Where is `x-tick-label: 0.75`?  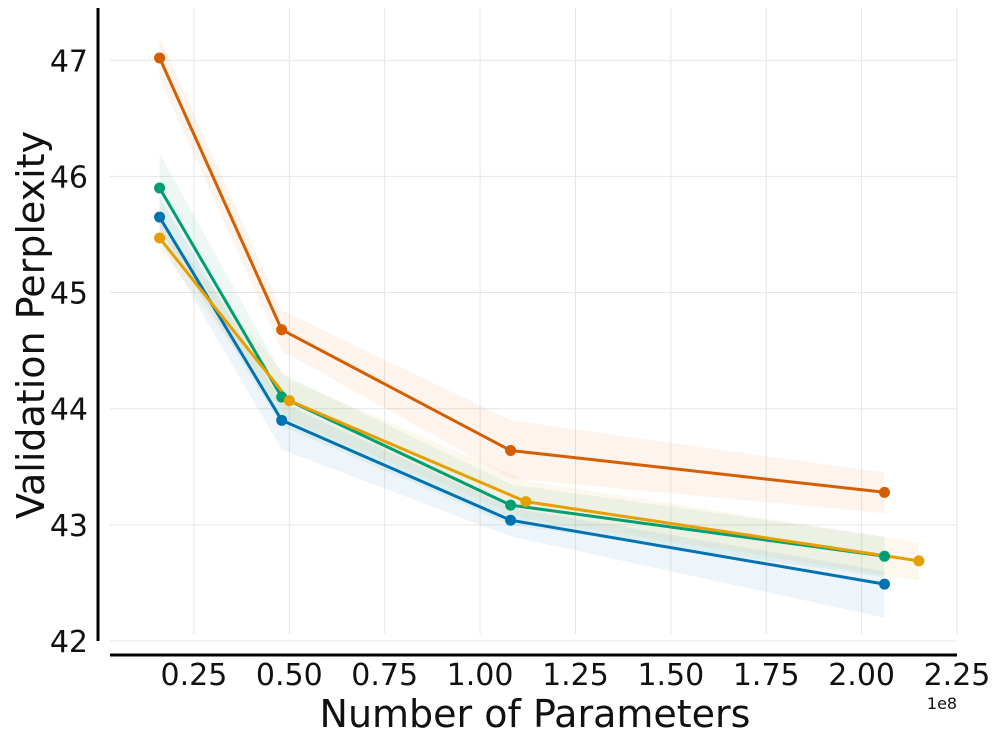
x-tick-label: 0.75 is located at coordinates (384, 675).